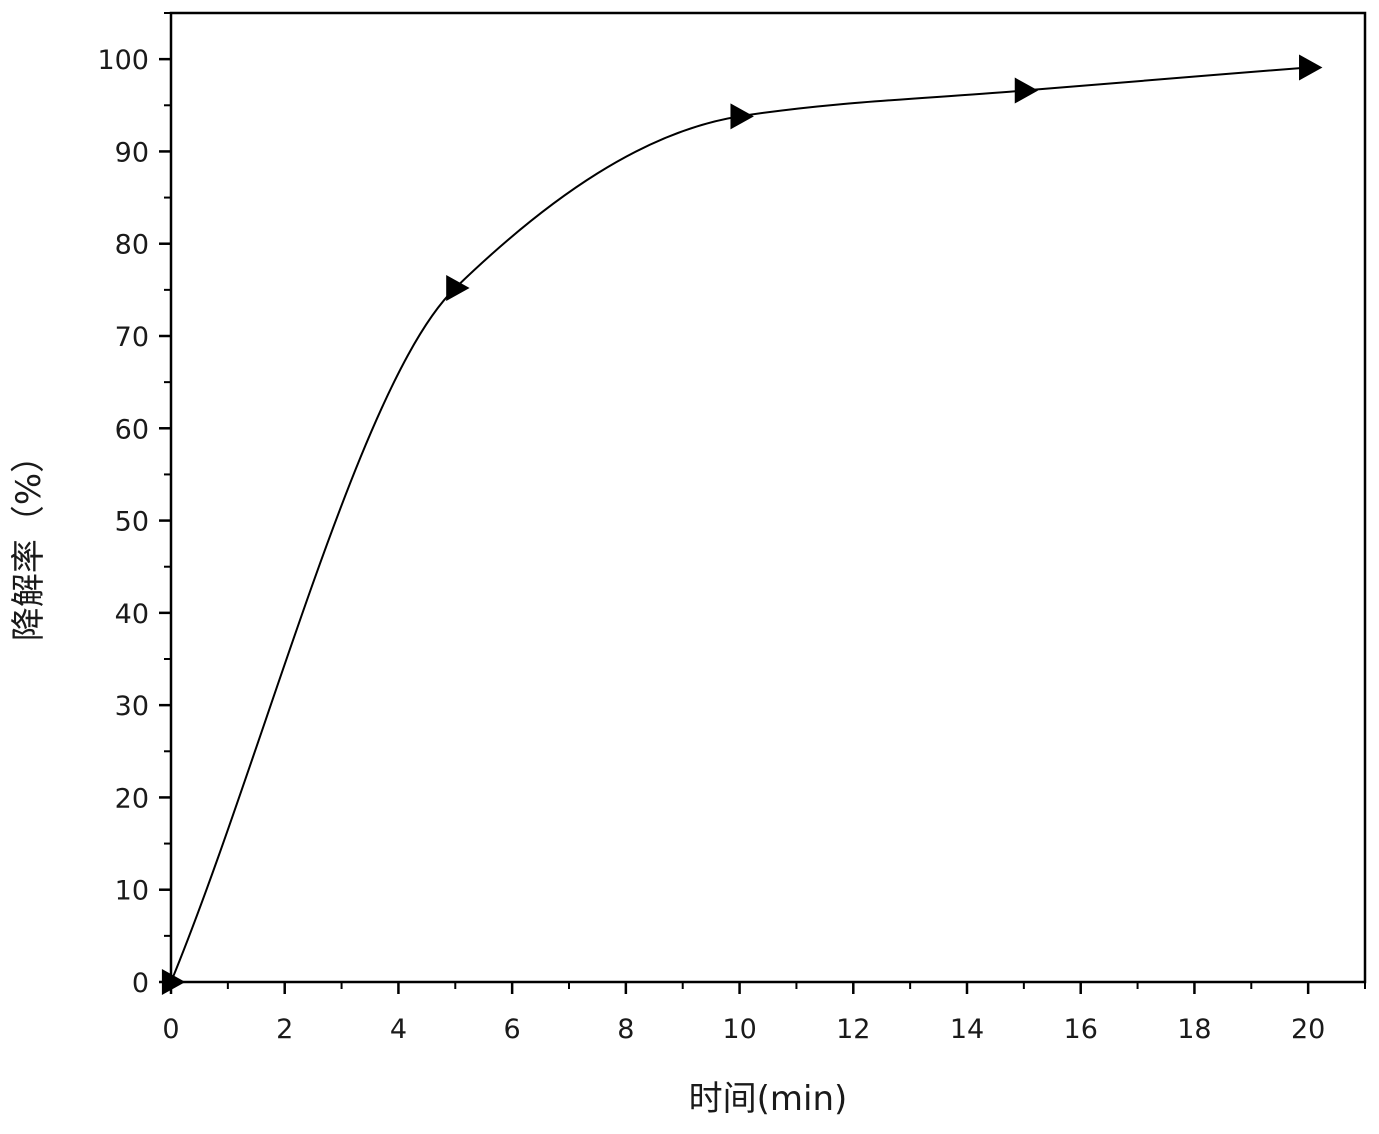 The image size is (1379, 1134). I want to click on x-axis-title: 时间(min), so click(768, 1099).